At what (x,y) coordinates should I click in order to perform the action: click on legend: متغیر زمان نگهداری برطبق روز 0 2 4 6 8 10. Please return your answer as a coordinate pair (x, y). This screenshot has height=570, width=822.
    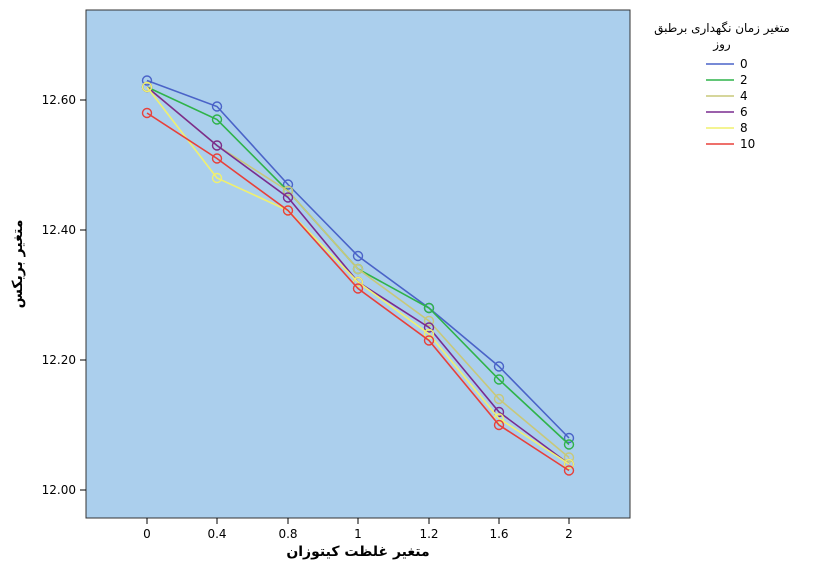
    Looking at the image, I should click on (722, 86).